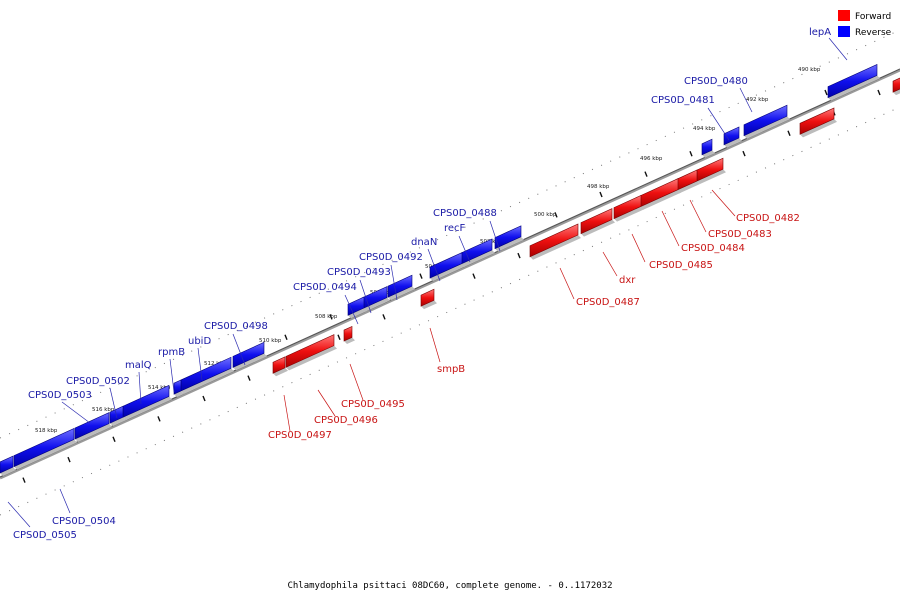 This screenshot has height=600, width=900. What do you see at coordinates (865, 24) in the screenshot?
I see `legend: Forward Reverse` at bounding box center [865, 24].